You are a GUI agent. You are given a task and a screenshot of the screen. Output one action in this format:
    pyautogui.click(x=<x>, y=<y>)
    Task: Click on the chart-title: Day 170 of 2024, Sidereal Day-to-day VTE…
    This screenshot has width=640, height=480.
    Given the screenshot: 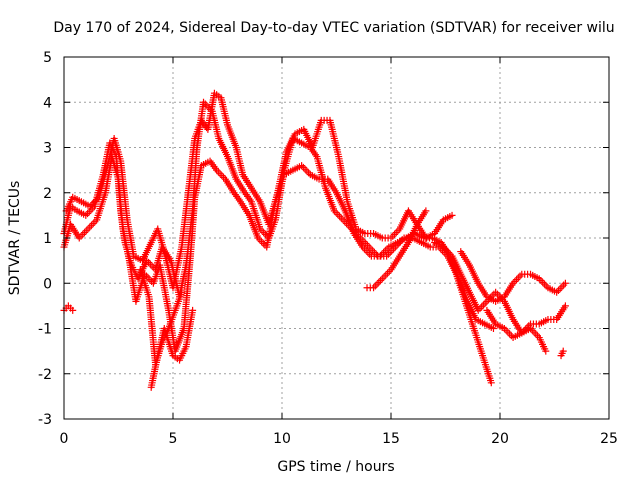 What is the action you would take?
    pyautogui.click(x=333, y=28)
    